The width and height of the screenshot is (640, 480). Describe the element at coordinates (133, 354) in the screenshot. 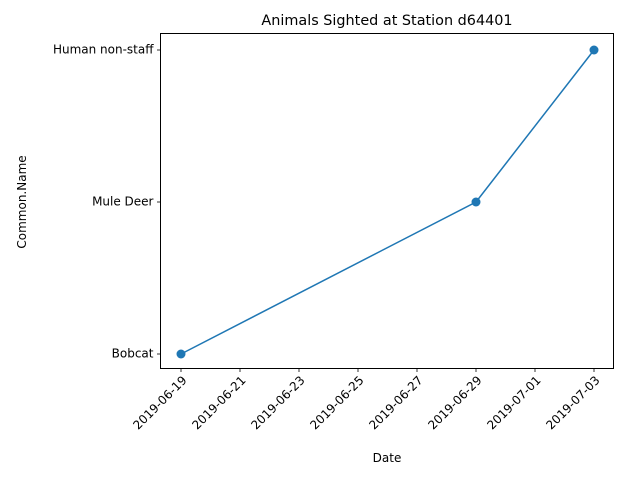

I see `y-tick-label: Bobcat` at that location.